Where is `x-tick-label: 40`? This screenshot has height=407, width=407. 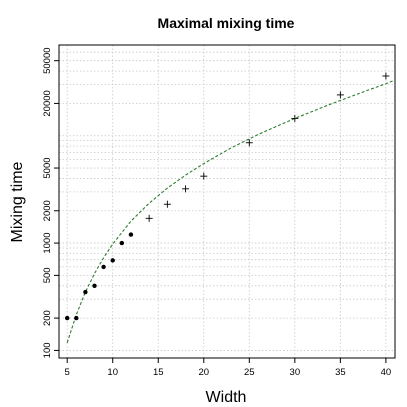 x-tick-label: 40 is located at coordinates (386, 372).